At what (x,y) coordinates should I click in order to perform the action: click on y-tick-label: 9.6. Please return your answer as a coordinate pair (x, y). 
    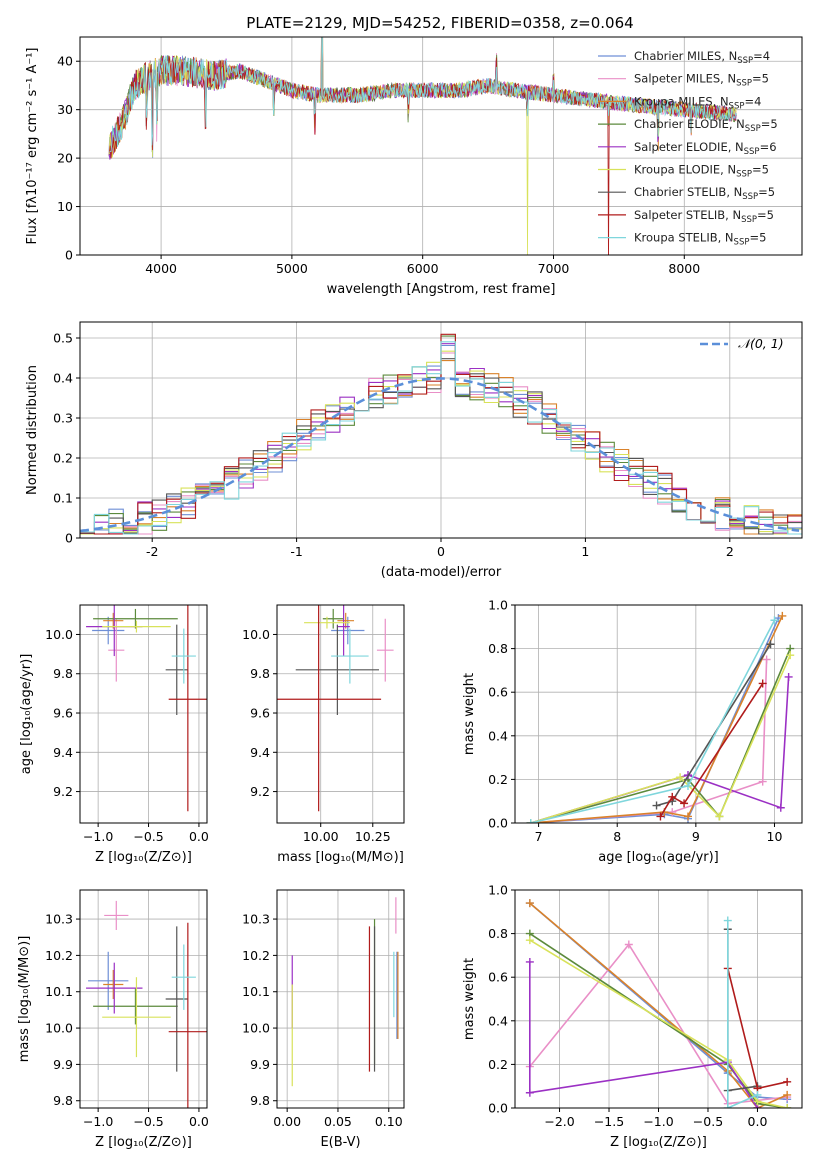
    Looking at the image, I should click on (260, 713).